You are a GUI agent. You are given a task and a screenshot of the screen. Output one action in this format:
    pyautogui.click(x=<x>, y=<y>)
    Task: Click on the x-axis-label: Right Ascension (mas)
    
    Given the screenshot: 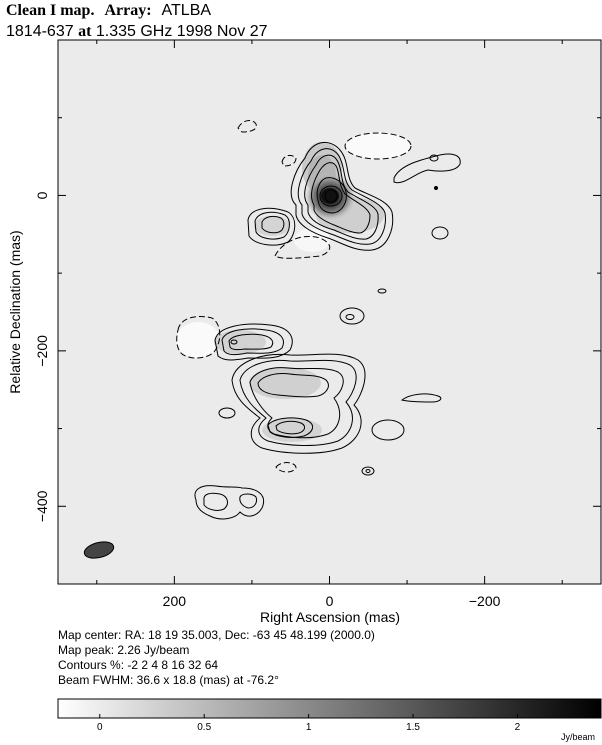 What is the action you would take?
    pyautogui.click(x=330, y=617)
    